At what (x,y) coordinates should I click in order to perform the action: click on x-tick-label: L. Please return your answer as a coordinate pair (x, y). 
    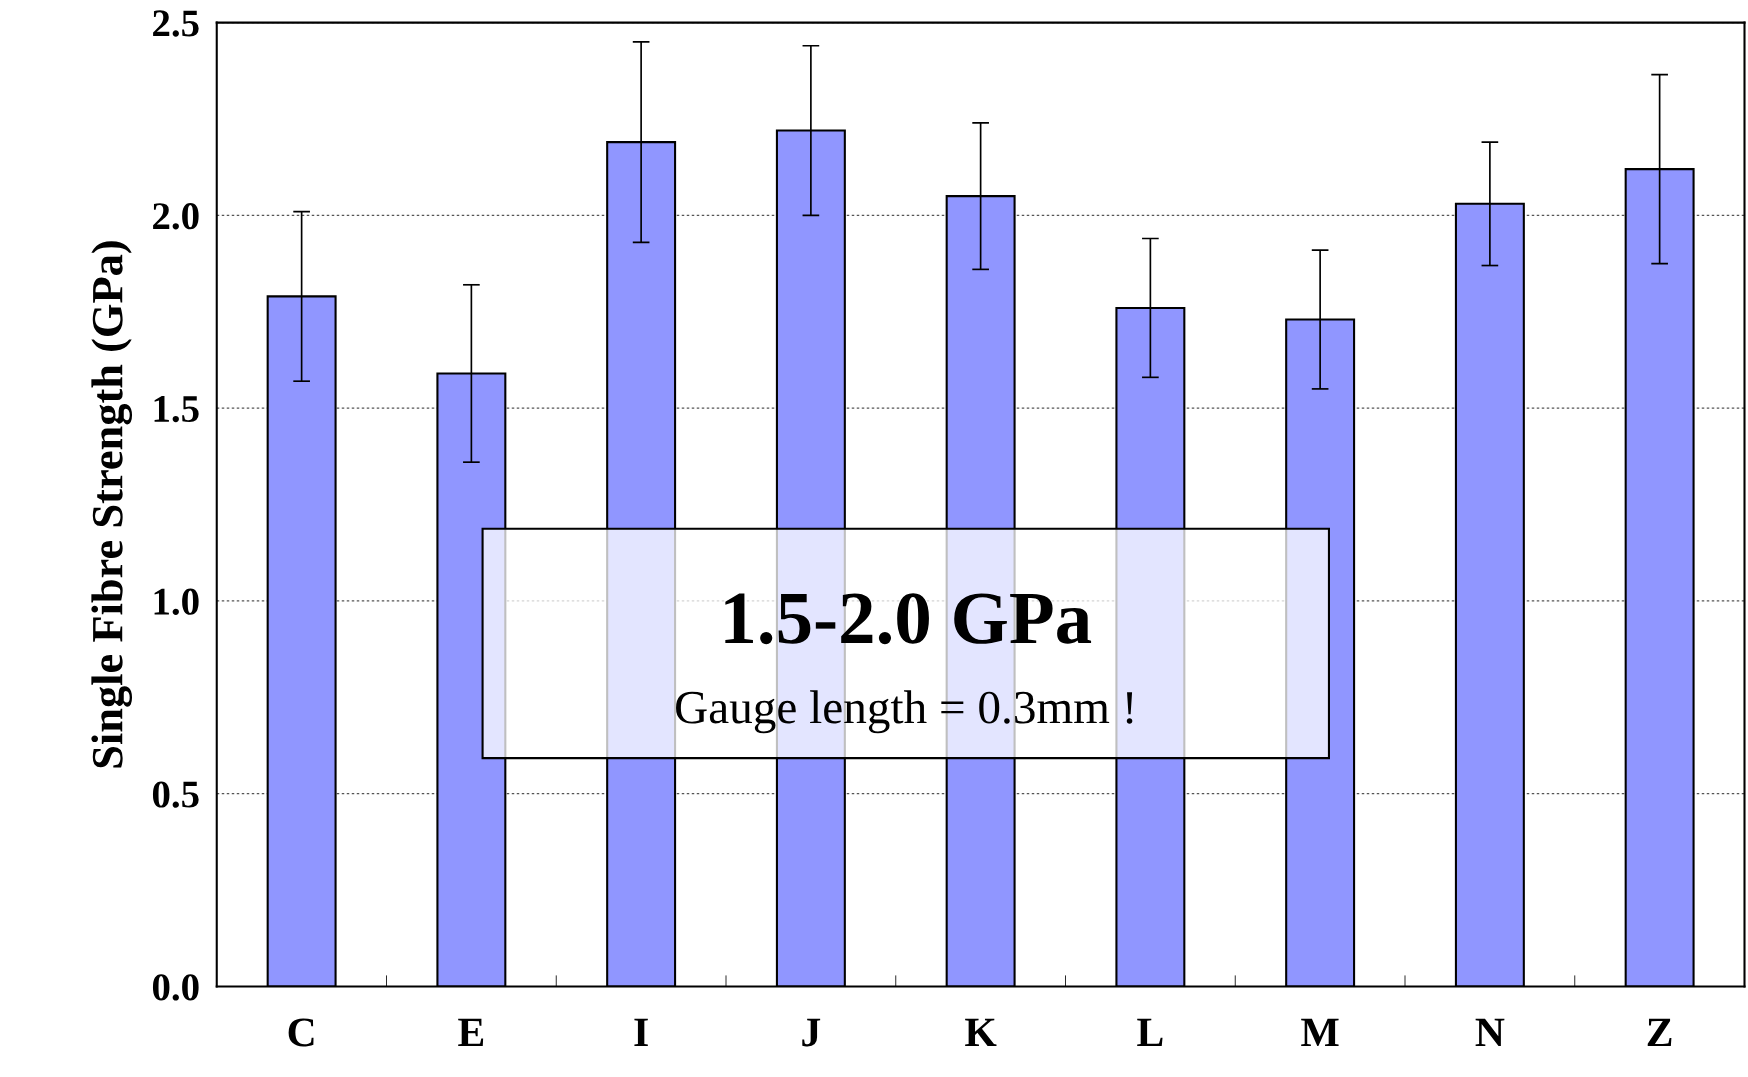
    Looking at the image, I should click on (1150, 1032).